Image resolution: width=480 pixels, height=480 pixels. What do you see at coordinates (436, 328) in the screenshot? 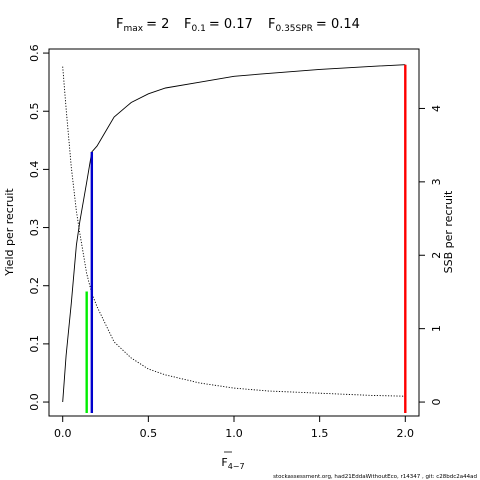
I see `y2-tick-label-1: 1` at bounding box center [436, 328].